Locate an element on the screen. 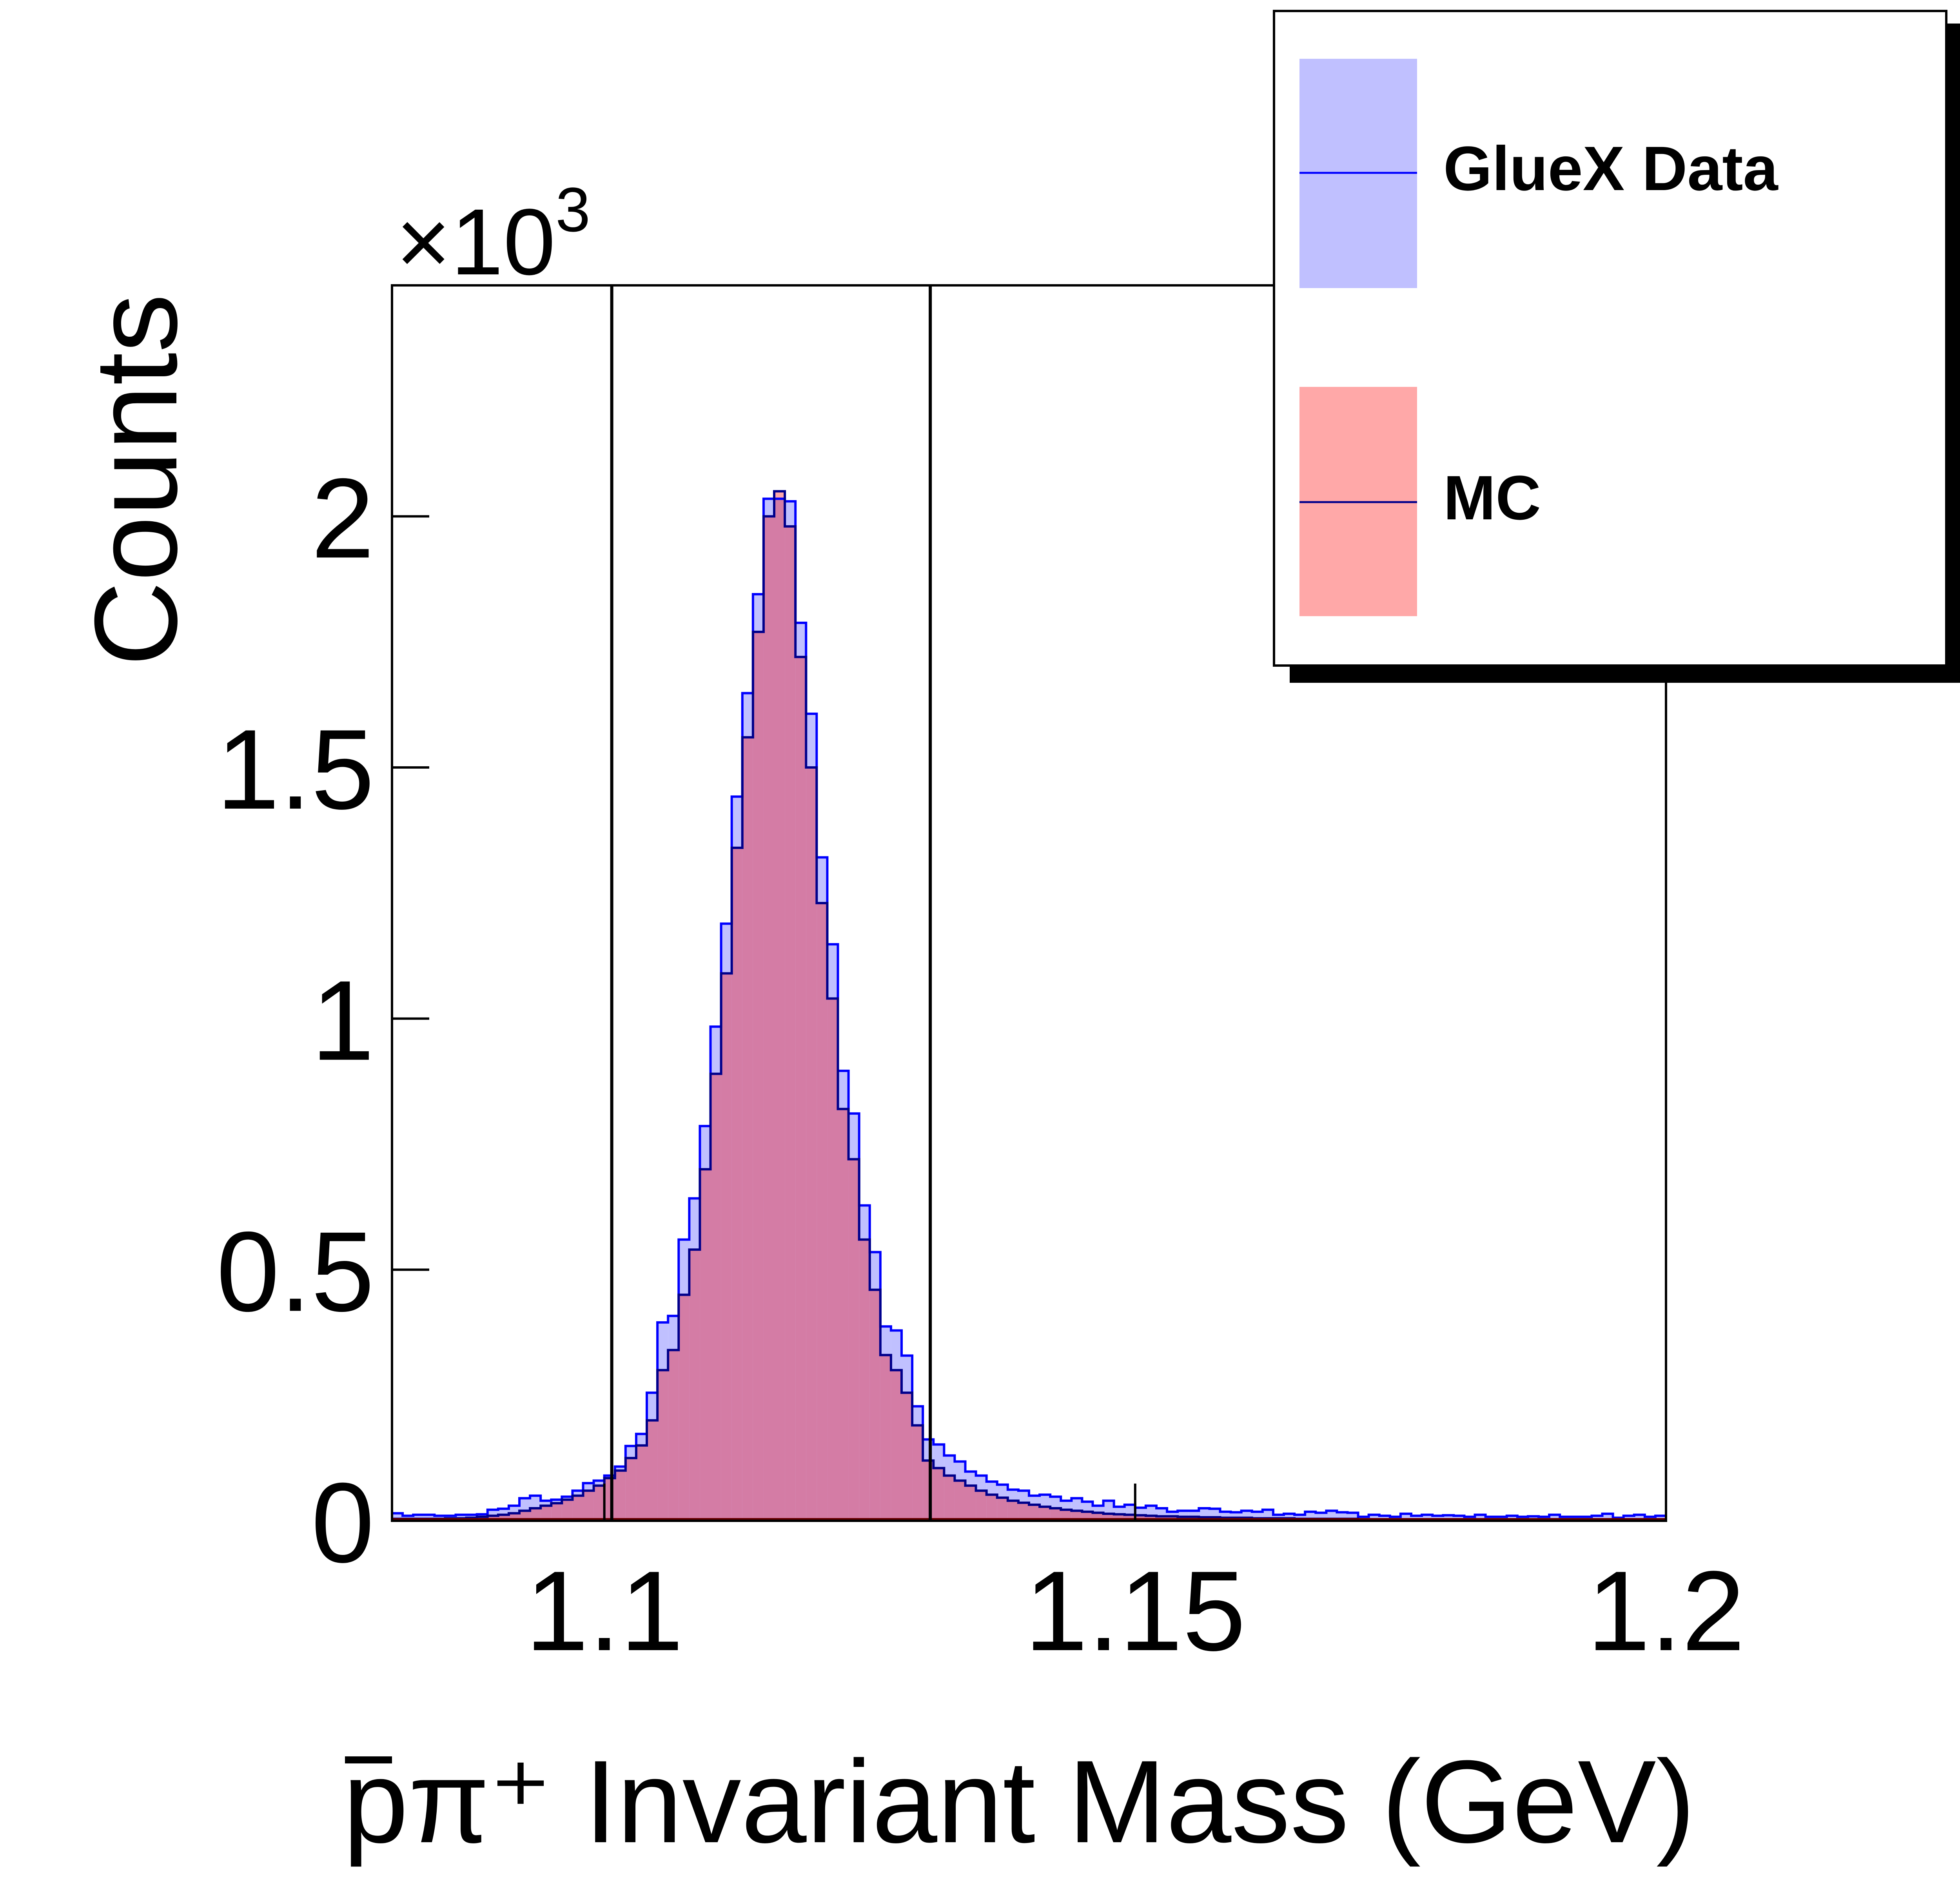 This screenshot has width=1960, height=1901. legend-label-mc: MC is located at coordinates (1492, 498).